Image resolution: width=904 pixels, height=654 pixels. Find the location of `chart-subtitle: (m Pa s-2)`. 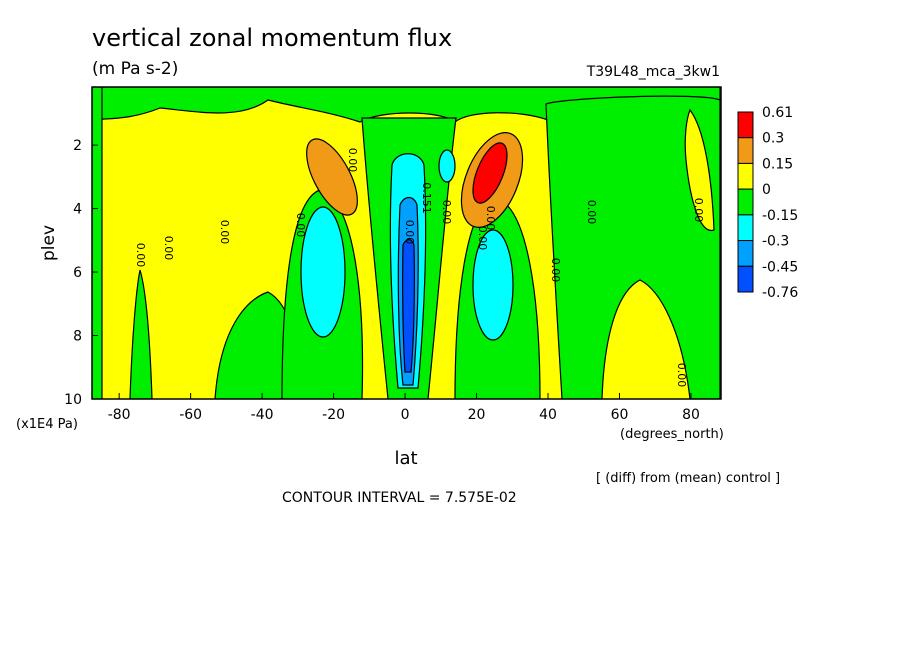

chart-subtitle: (m Pa s-2) is located at coordinates (135, 69).